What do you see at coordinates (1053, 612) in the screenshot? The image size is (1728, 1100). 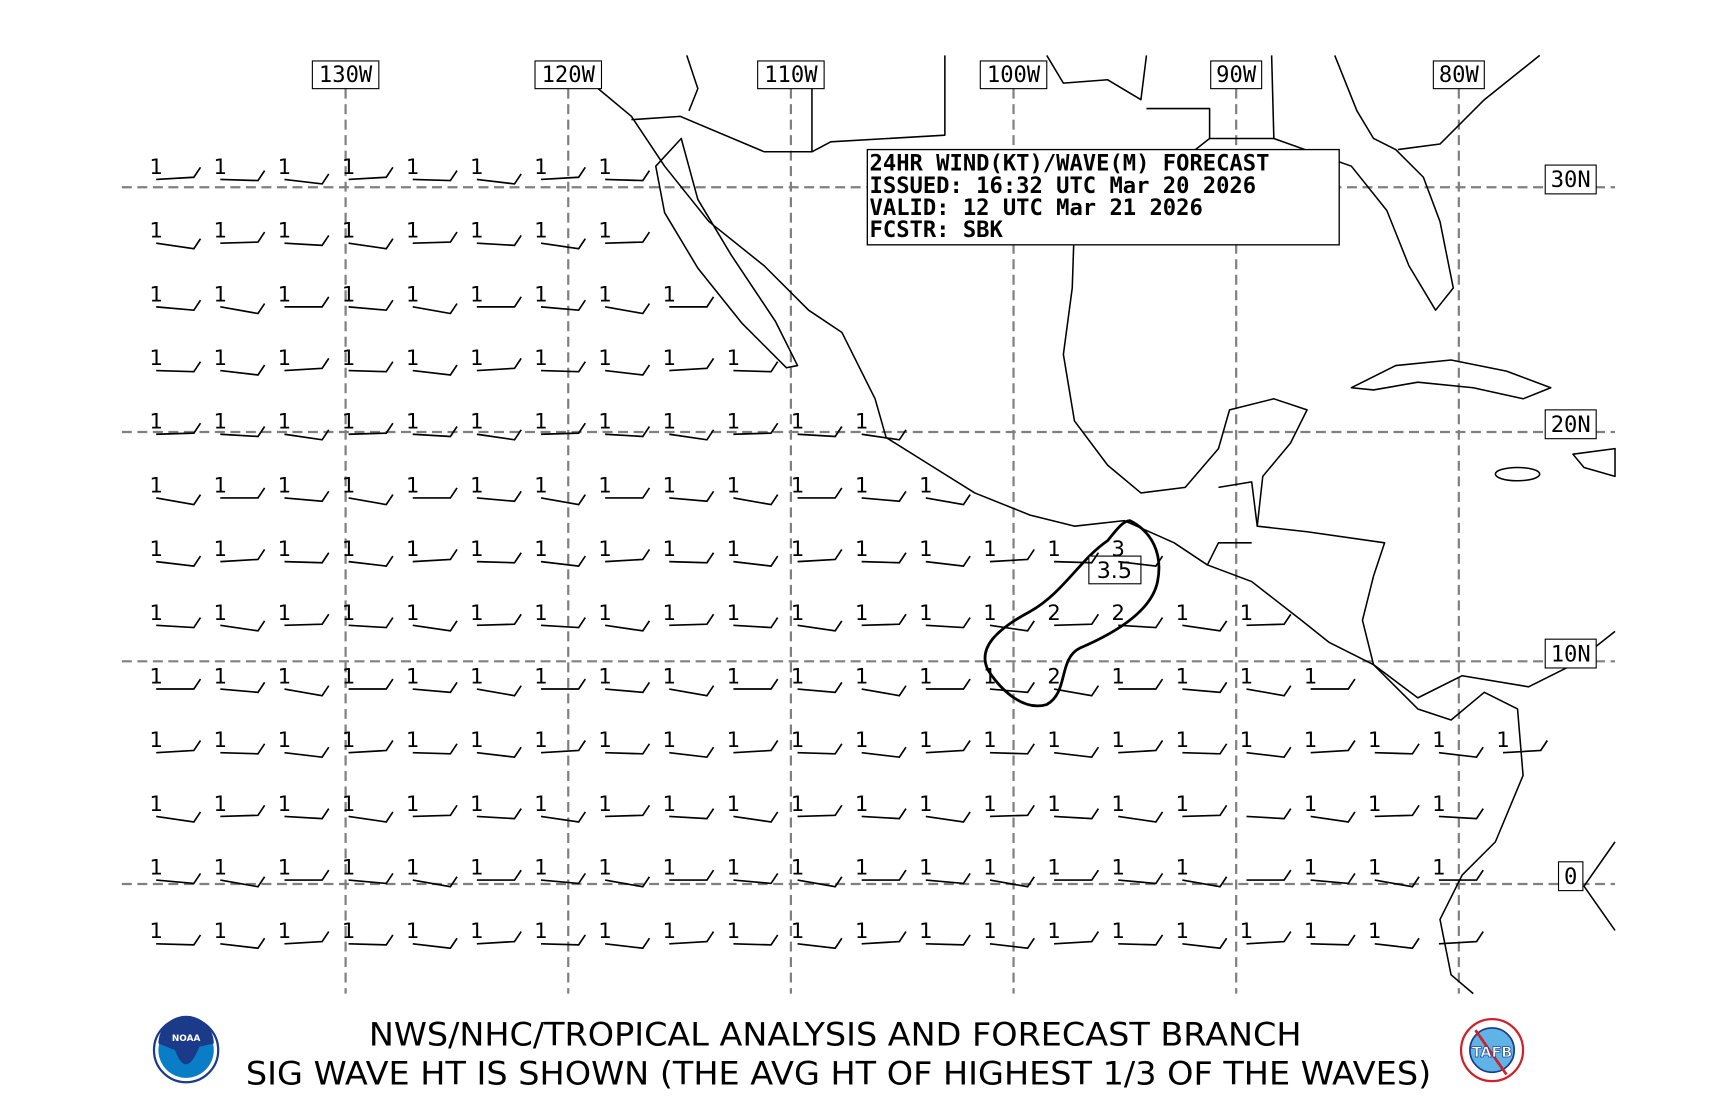 I see `wave-height-value: 2` at bounding box center [1053, 612].